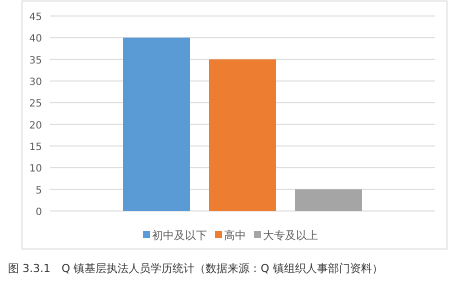 Image resolution: width=463 pixels, height=283 pixels. Describe the element at coordinates (35, 82) in the screenshot. I see `y-tick-label: 30` at that location.